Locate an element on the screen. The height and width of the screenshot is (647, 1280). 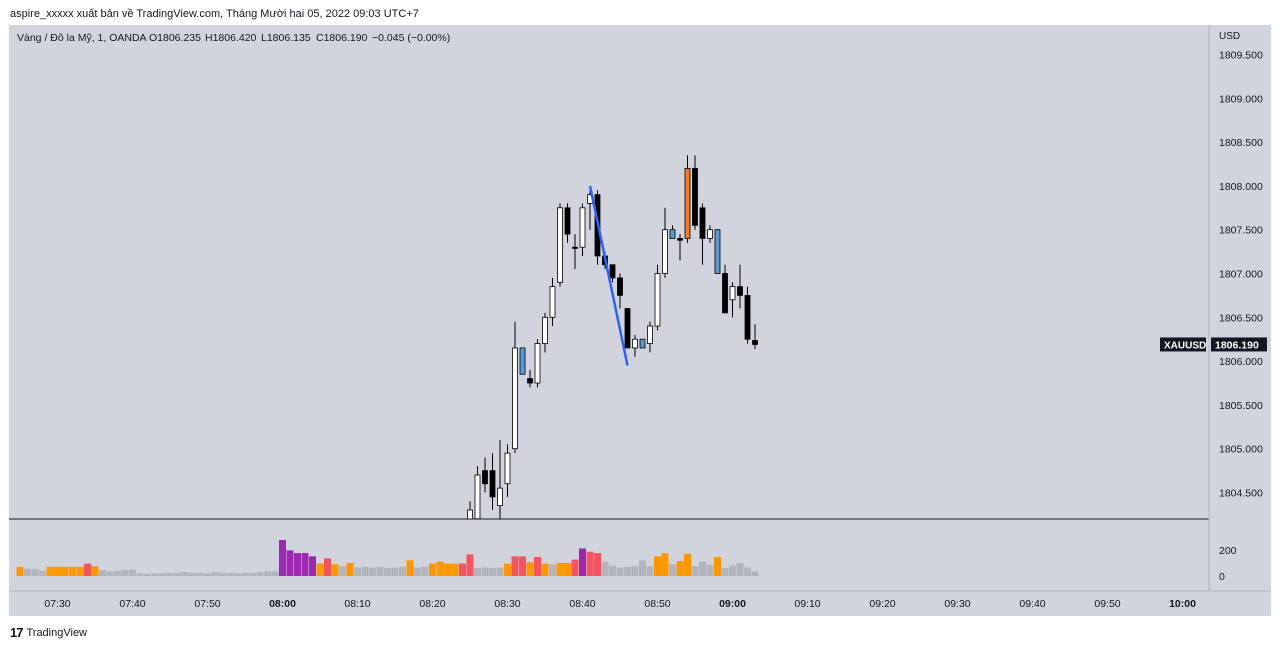
legend-open: O1806.235 is located at coordinates (175, 38).